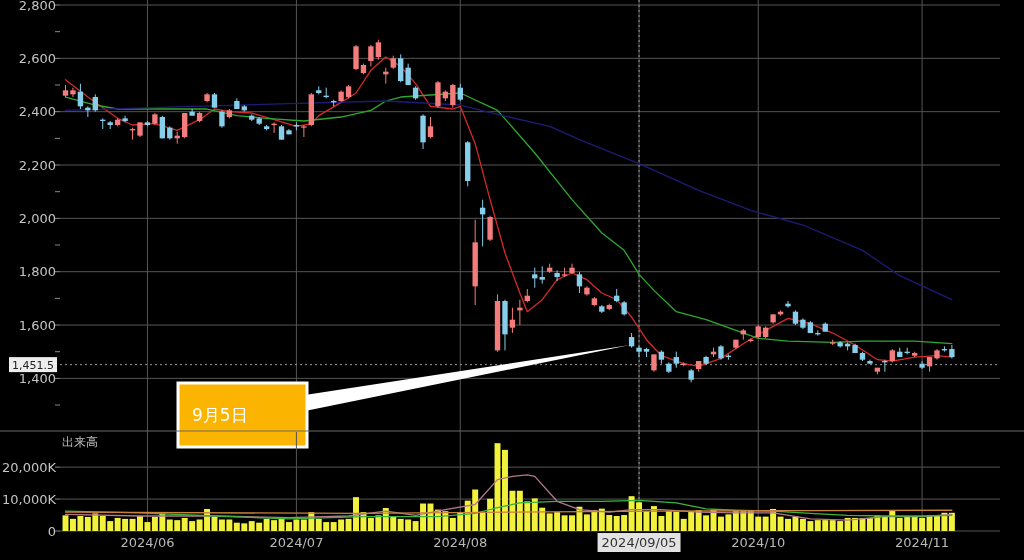  I want to click on x-tick-label: 2024/06, so click(147, 542).